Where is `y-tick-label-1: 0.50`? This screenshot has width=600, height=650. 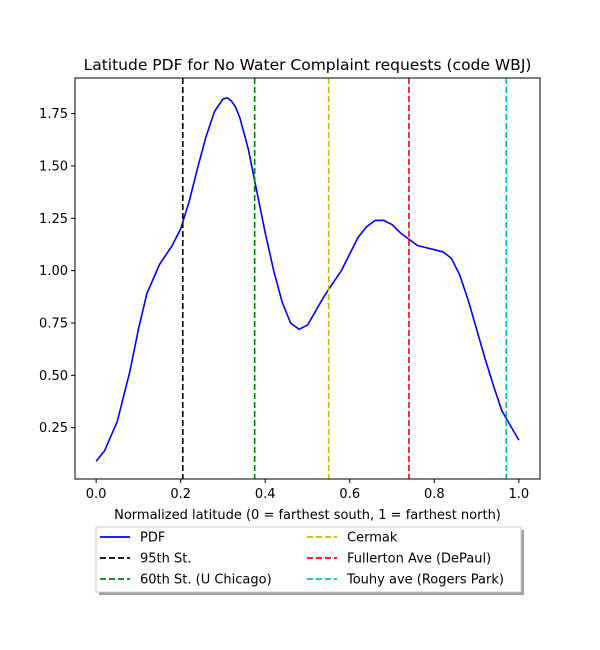 y-tick-label-1: 0.50 is located at coordinates (53, 376).